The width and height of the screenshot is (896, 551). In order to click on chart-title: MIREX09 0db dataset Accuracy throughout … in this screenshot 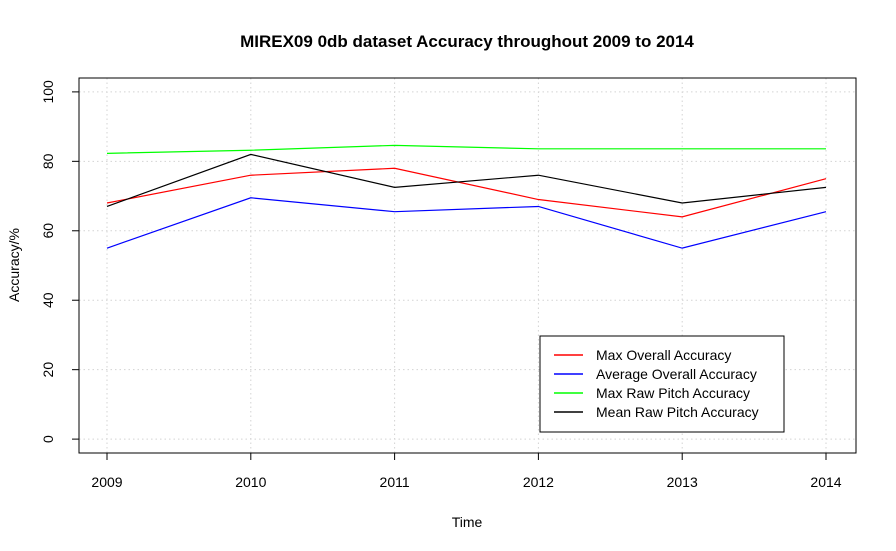, I will do `click(467, 41)`.